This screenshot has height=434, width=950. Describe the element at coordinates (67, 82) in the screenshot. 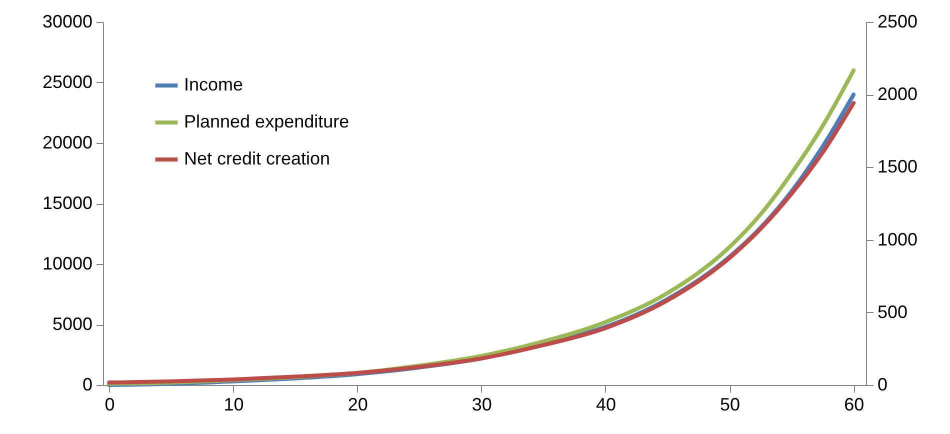

I see `y-tick-label: 25000` at that location.